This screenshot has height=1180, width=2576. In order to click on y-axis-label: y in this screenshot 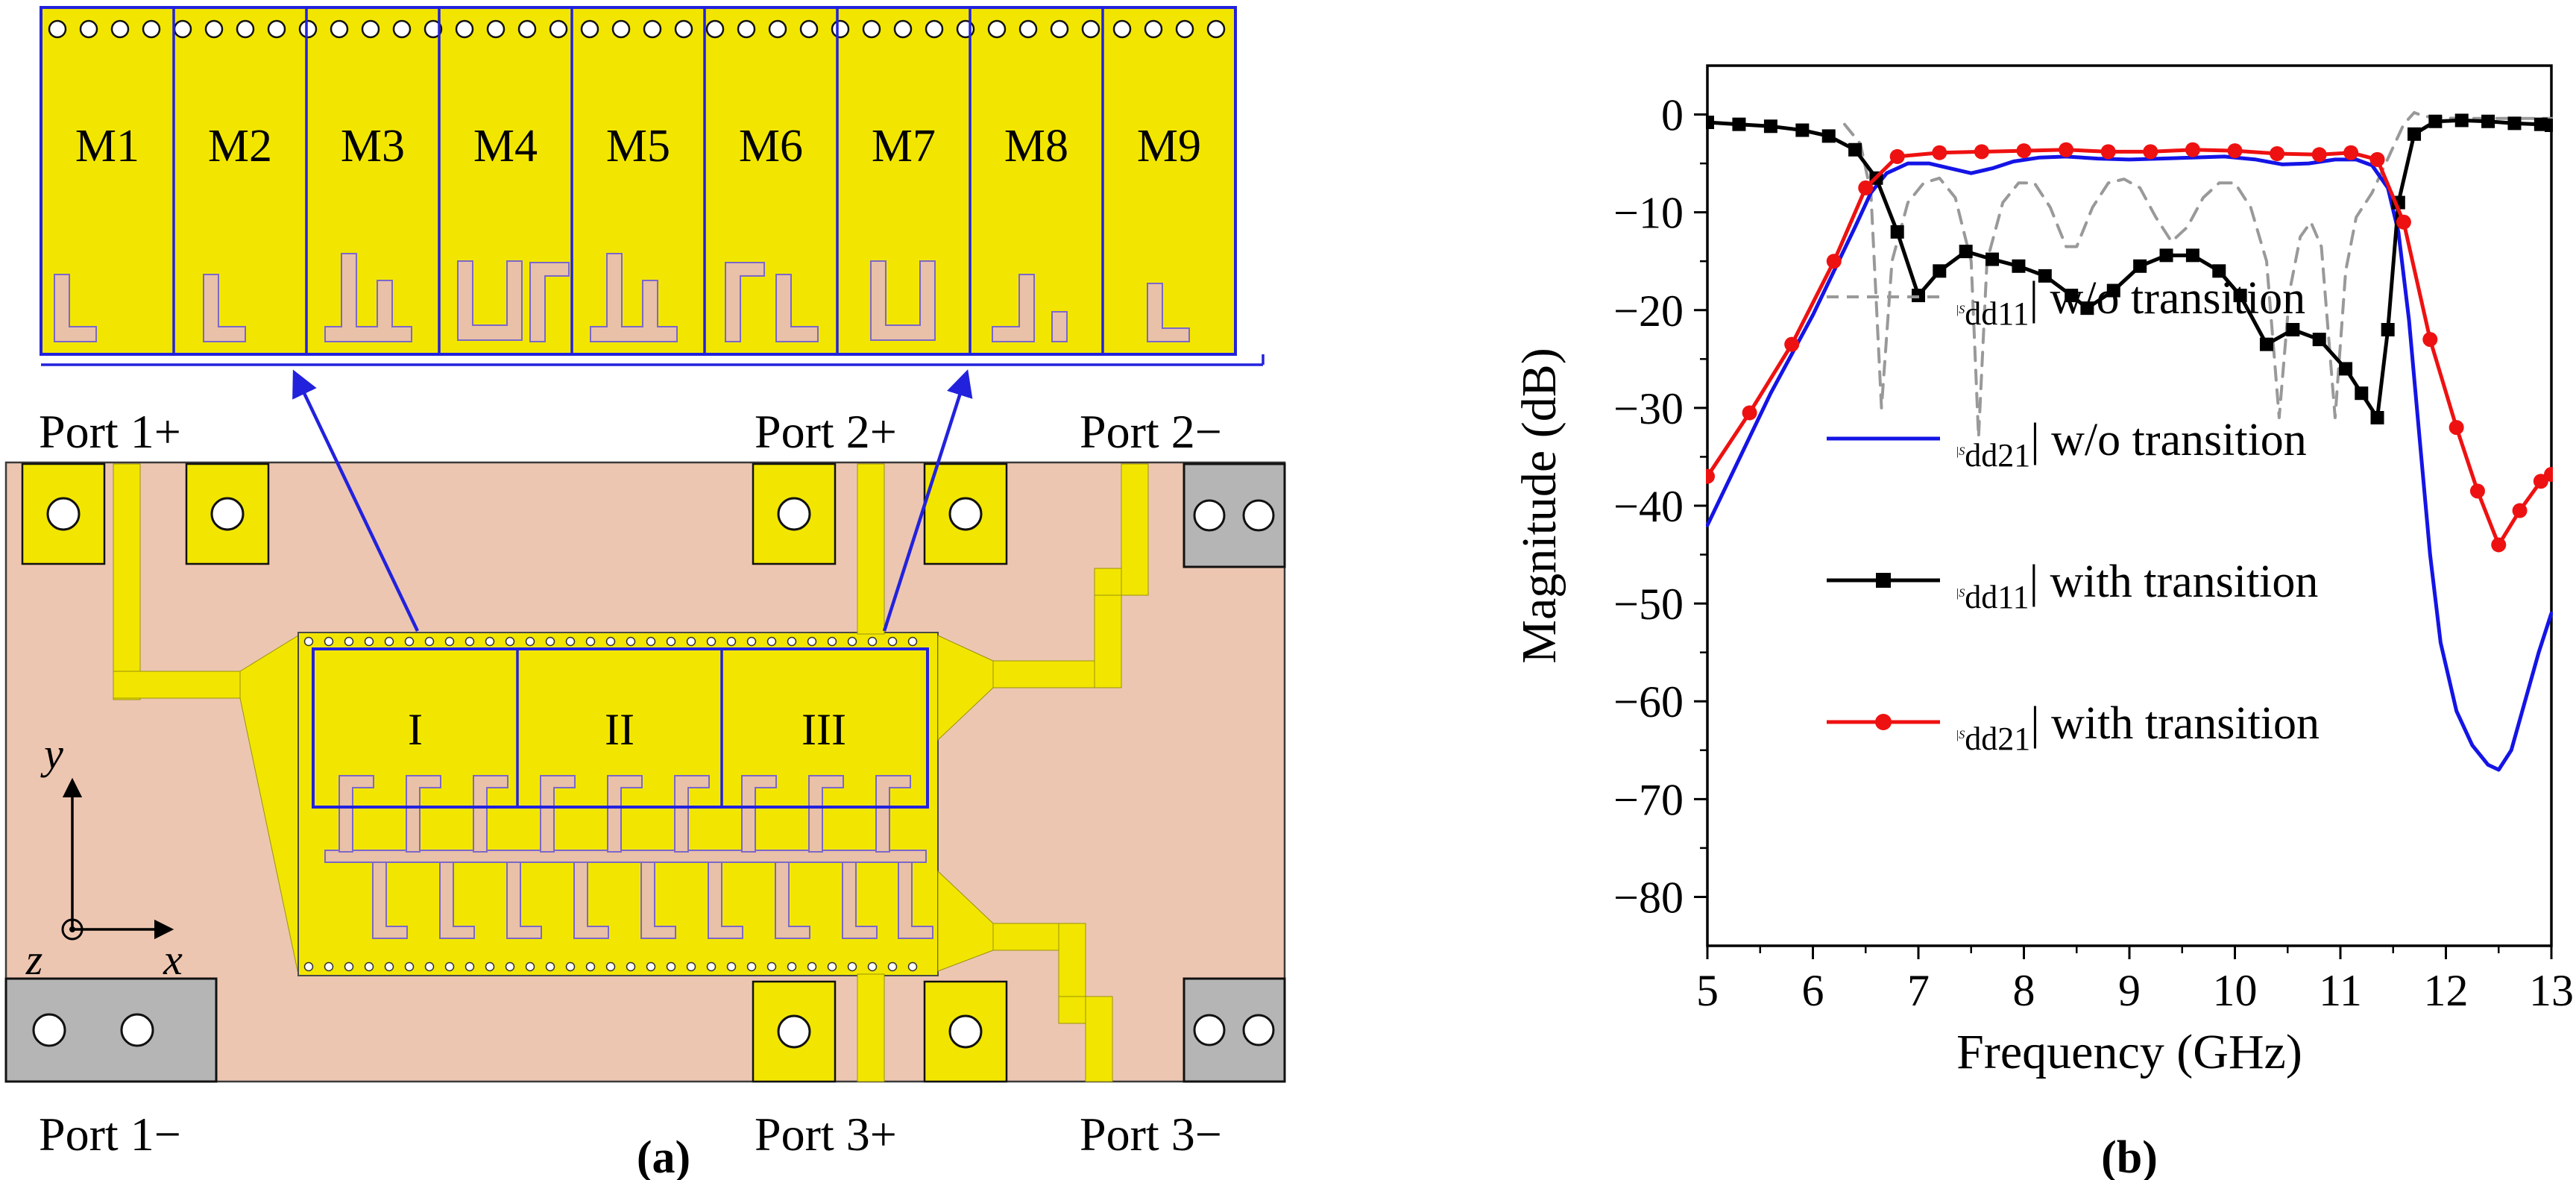, I will do `click(51, 754)`.